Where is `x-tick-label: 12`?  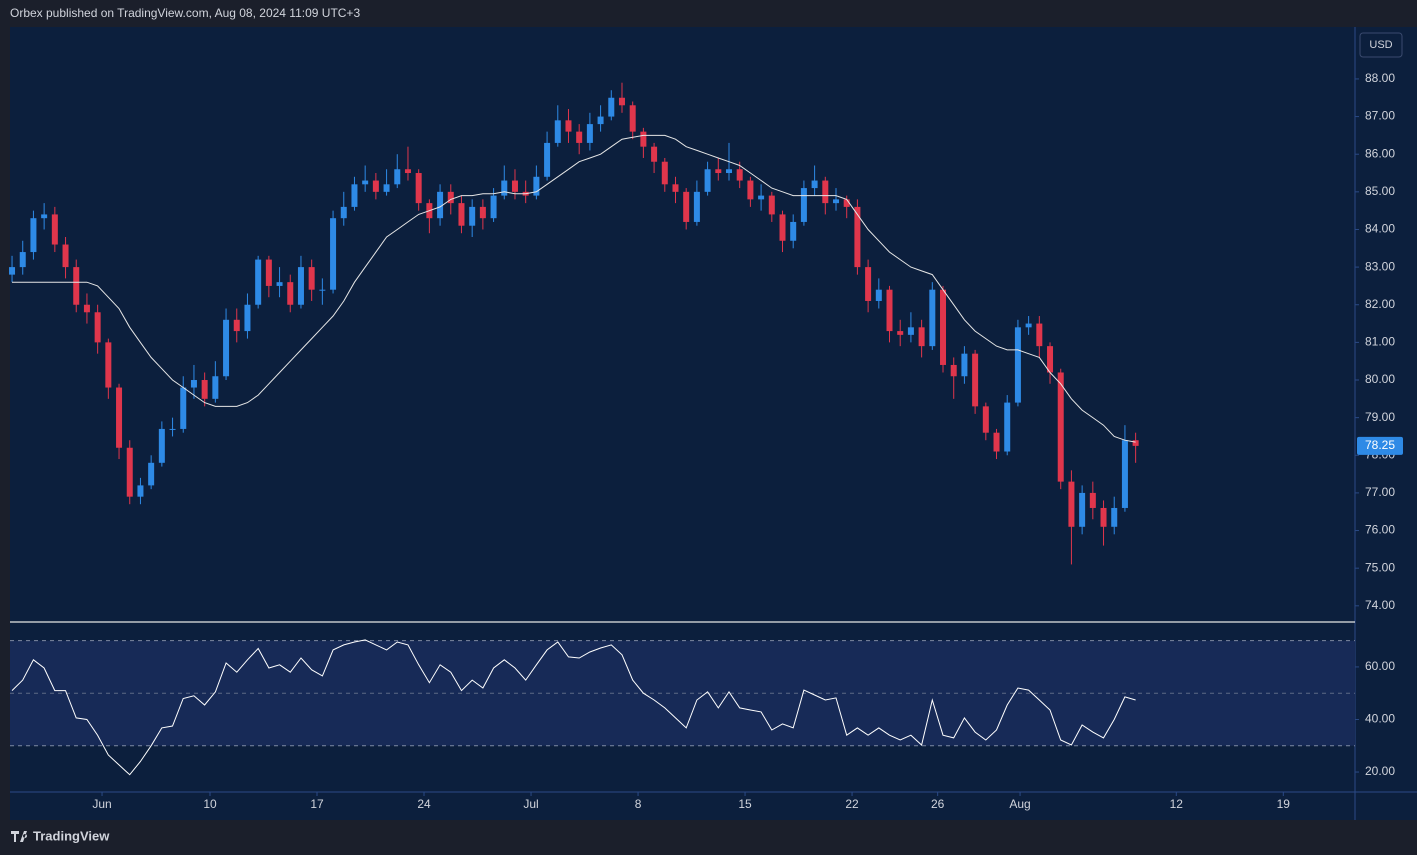
x-tick-label: 12 is located at coordinates (1177, 804).